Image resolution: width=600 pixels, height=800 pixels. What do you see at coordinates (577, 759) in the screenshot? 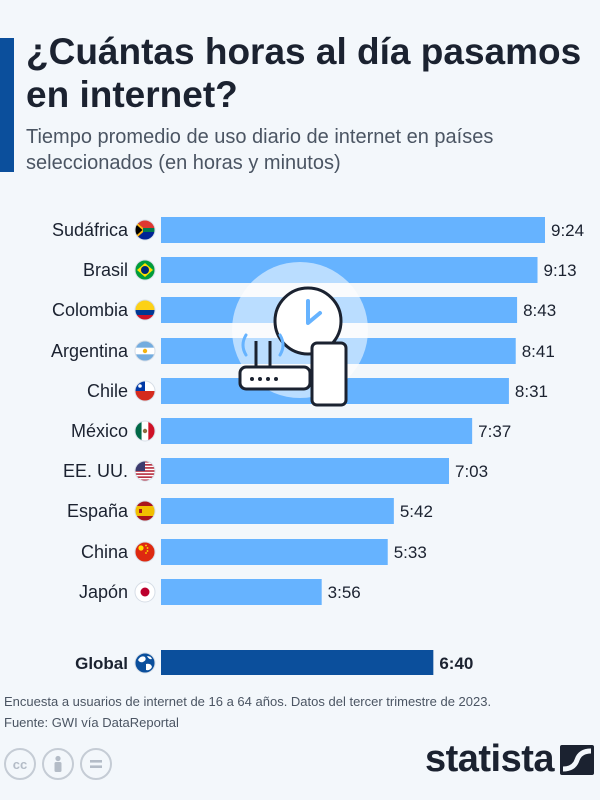
I see `statista-mark-icon` at bounding box center [577, 759].